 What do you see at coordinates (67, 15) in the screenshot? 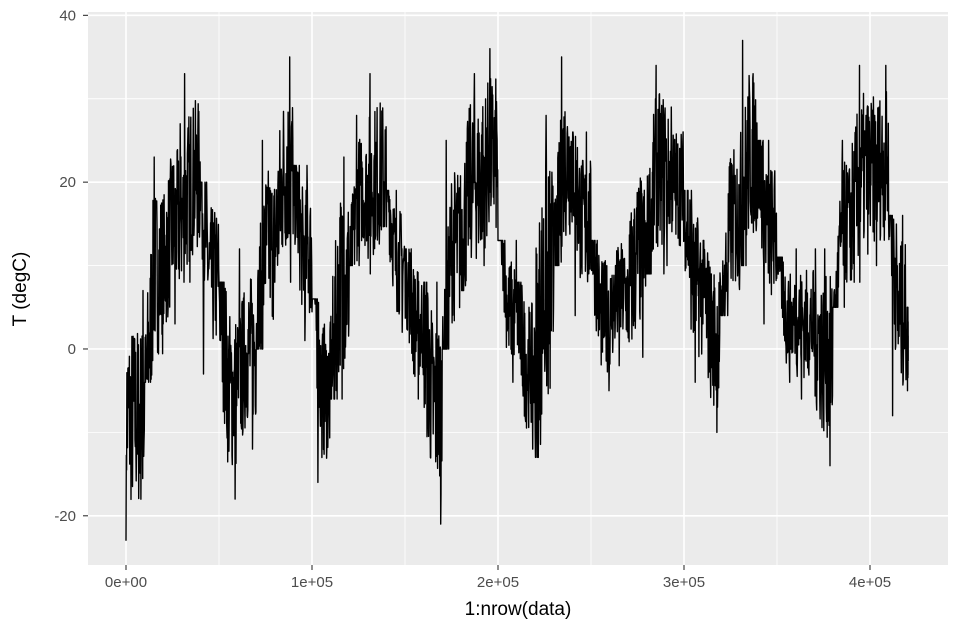
I see `y-tick-label: 40` at bounding box center [67, 15].